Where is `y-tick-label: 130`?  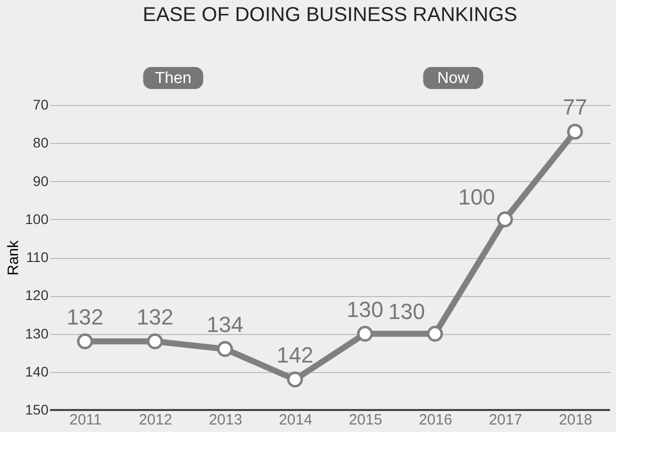
y-tick-label: 130 is located at coordinates (37, 333).